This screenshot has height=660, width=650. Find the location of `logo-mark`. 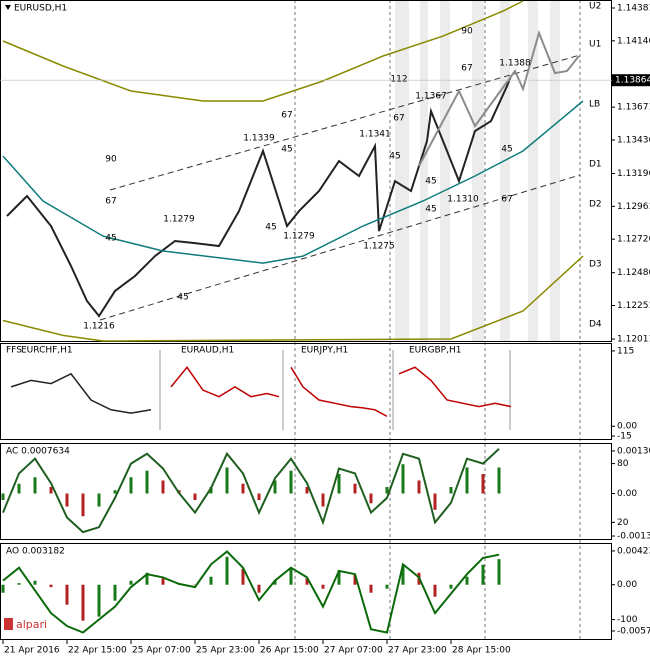

logo-mark is located at coordinates (8, 624).